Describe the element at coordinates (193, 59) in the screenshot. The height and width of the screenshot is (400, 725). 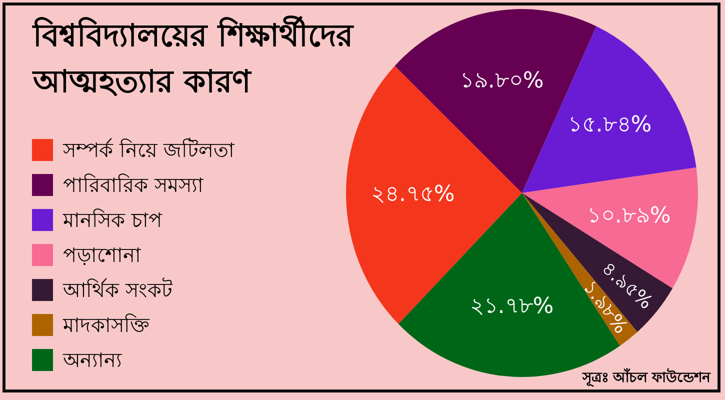
I see `title: বিশ্ববিদ্যালয়ের শিক্ষার্থীদের আত্মহত্যার কারণ` at that location.